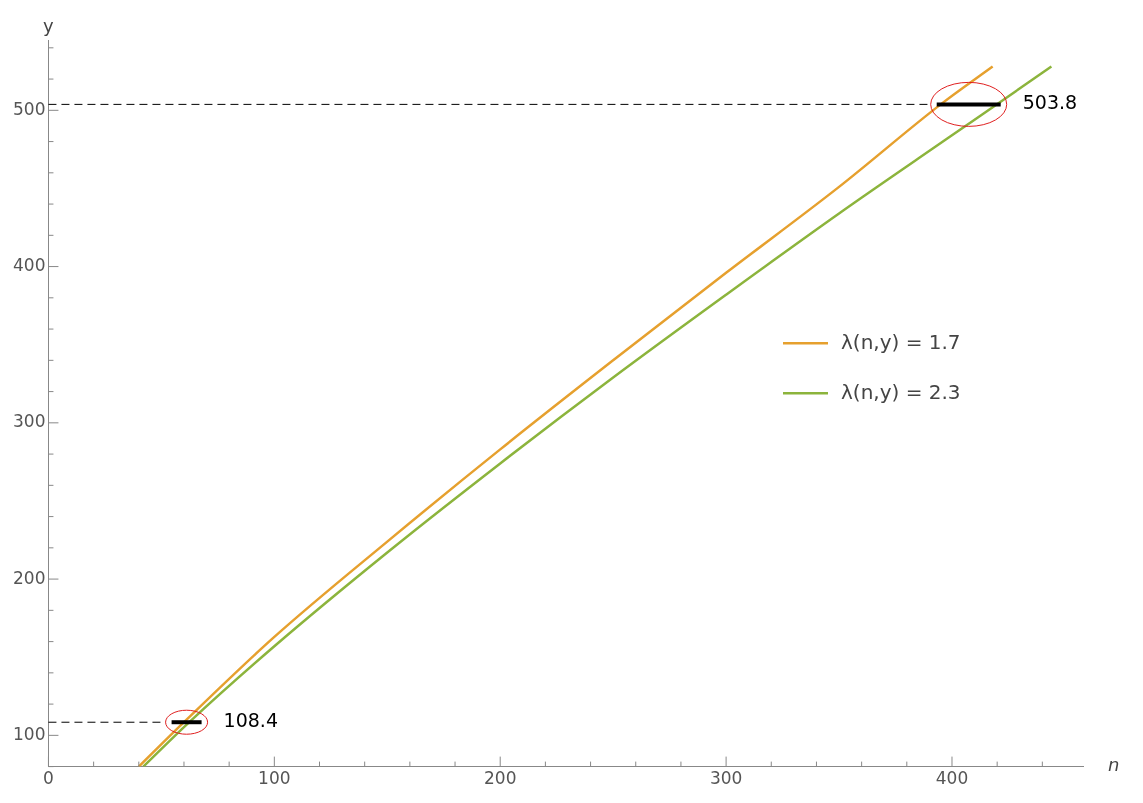 The width and height of the screenshot is (1143, 803). What do you see at coordinates (500, 778) in the screenshot?
I see `x-tick-label: 200` at bounding box center [500, 778].